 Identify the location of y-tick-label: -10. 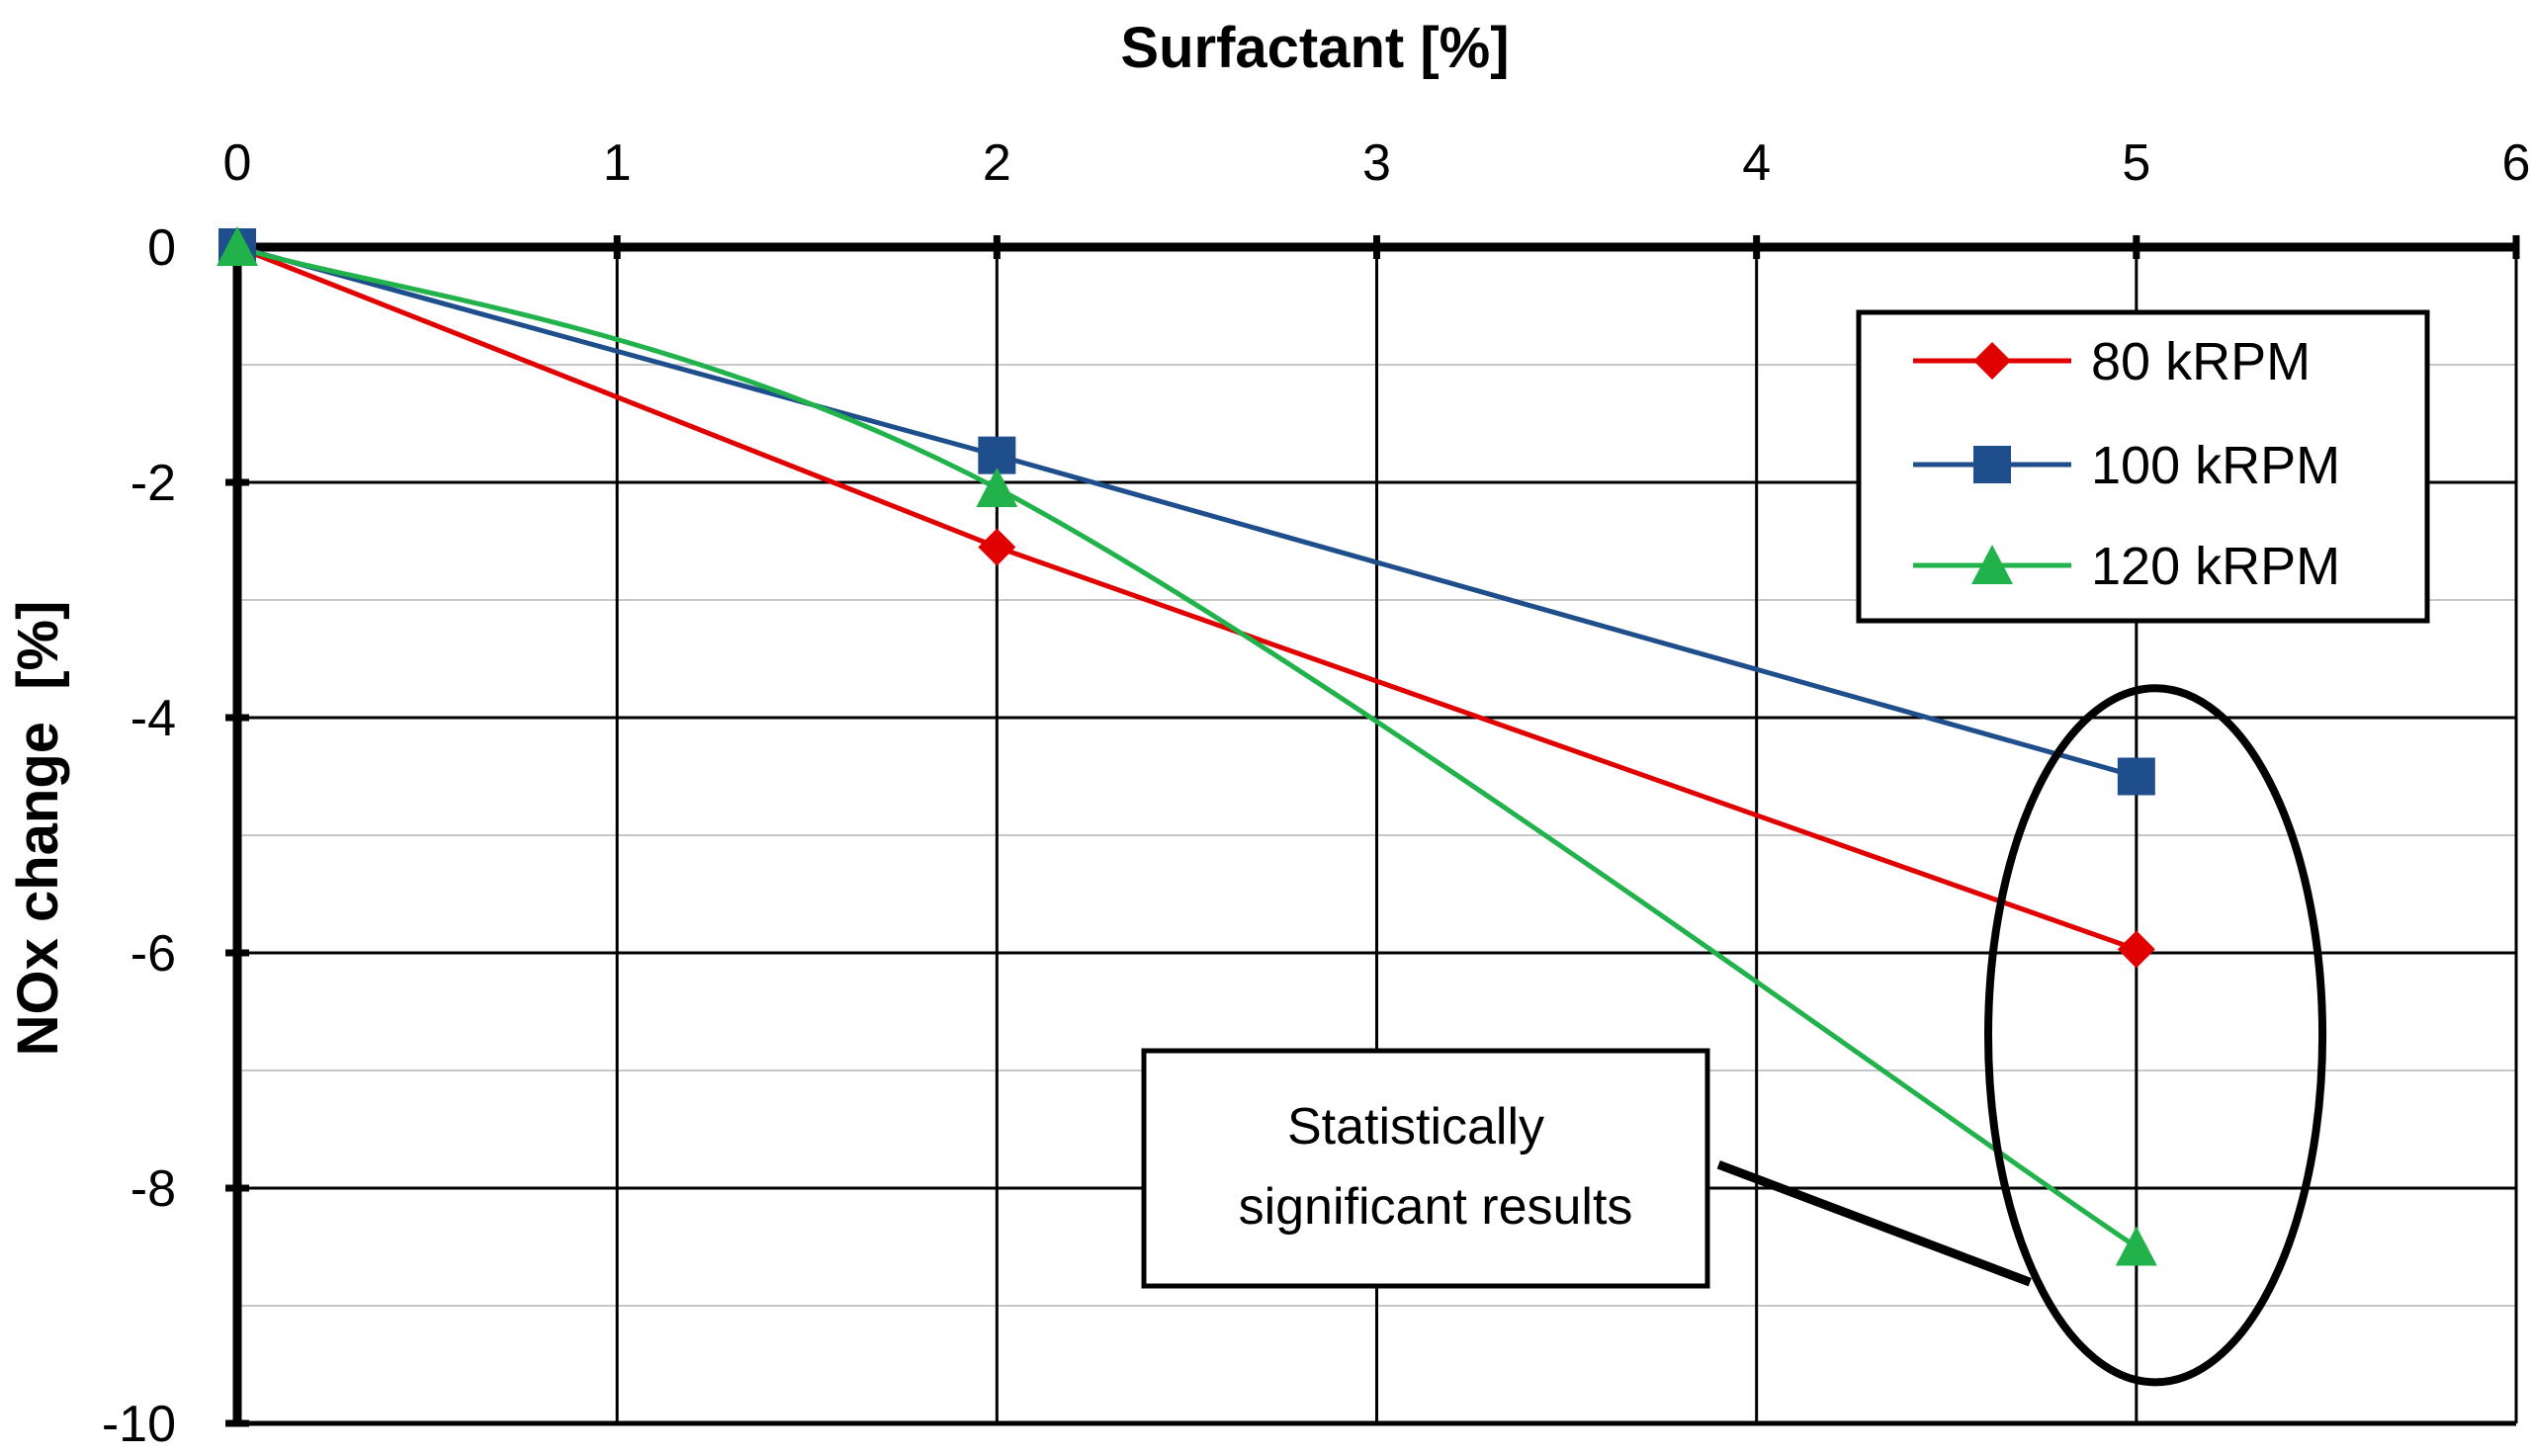
(139, 1424).